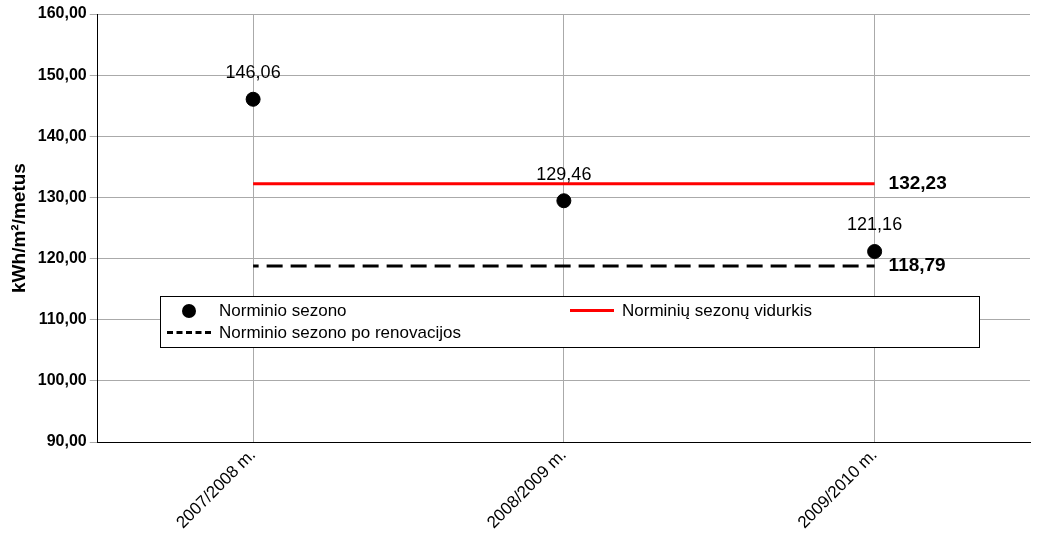  I want to click on y-tick-label: 120,00, so click(62, 258).